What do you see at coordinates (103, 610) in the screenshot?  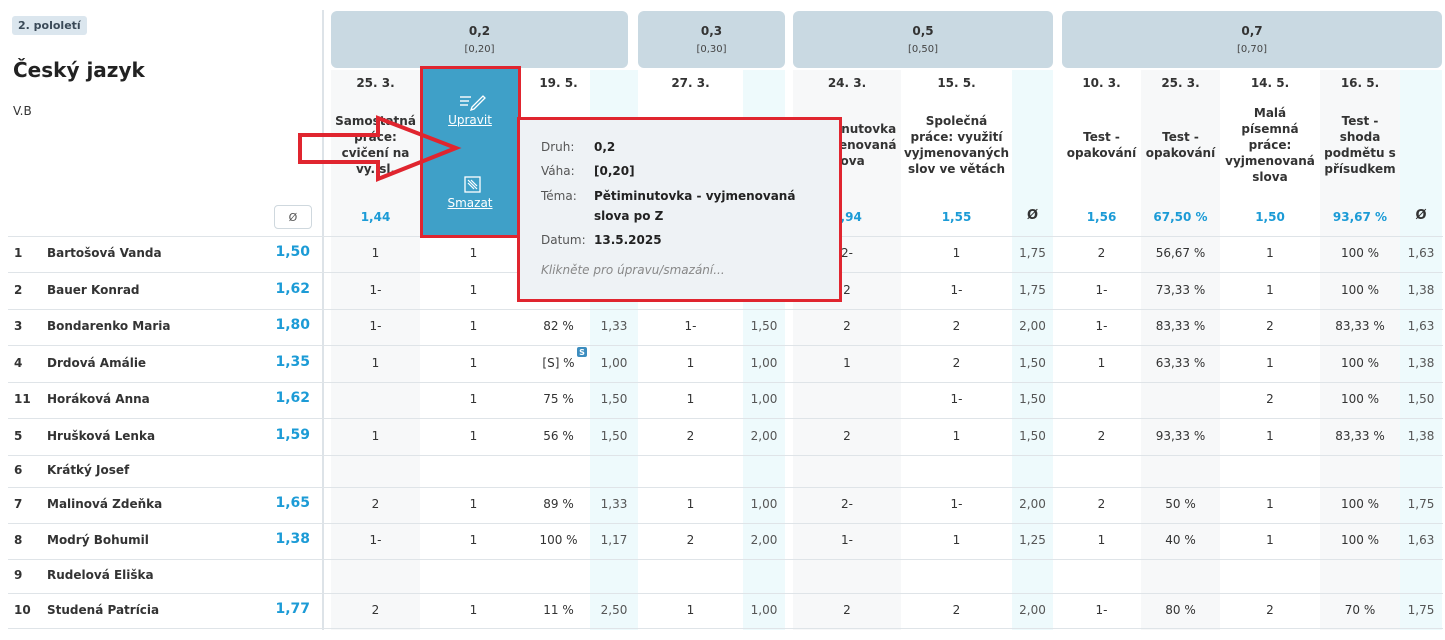 I see `student-name: Studená Patrícia` at bounding box center [103, 610].